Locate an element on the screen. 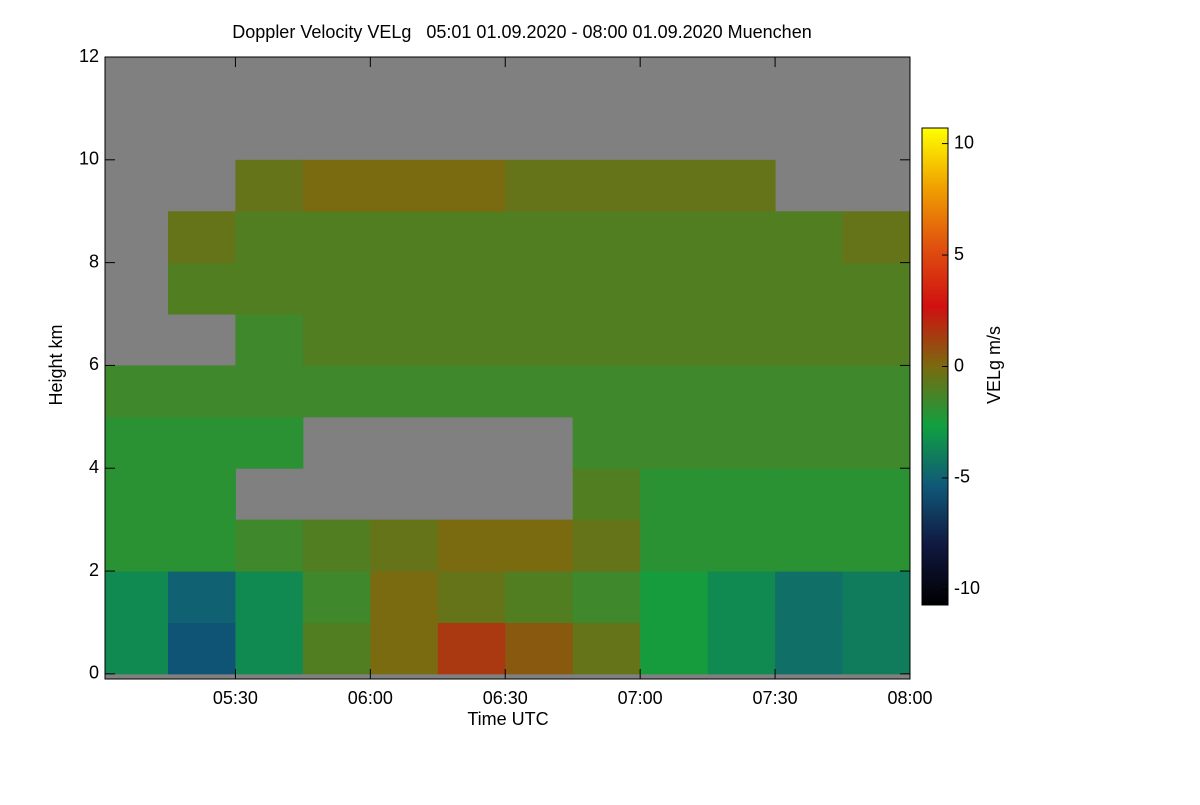 Image resolution: width=1200 pixels, height=805 pixels. y-tick-label: 2 is located at coordinates (94, 570).